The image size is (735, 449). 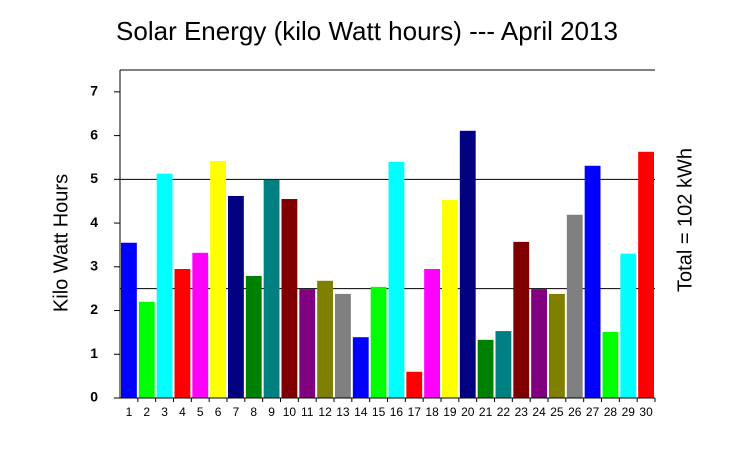 I want to click on x-tick-label: 23, so click(x=522, y=412).